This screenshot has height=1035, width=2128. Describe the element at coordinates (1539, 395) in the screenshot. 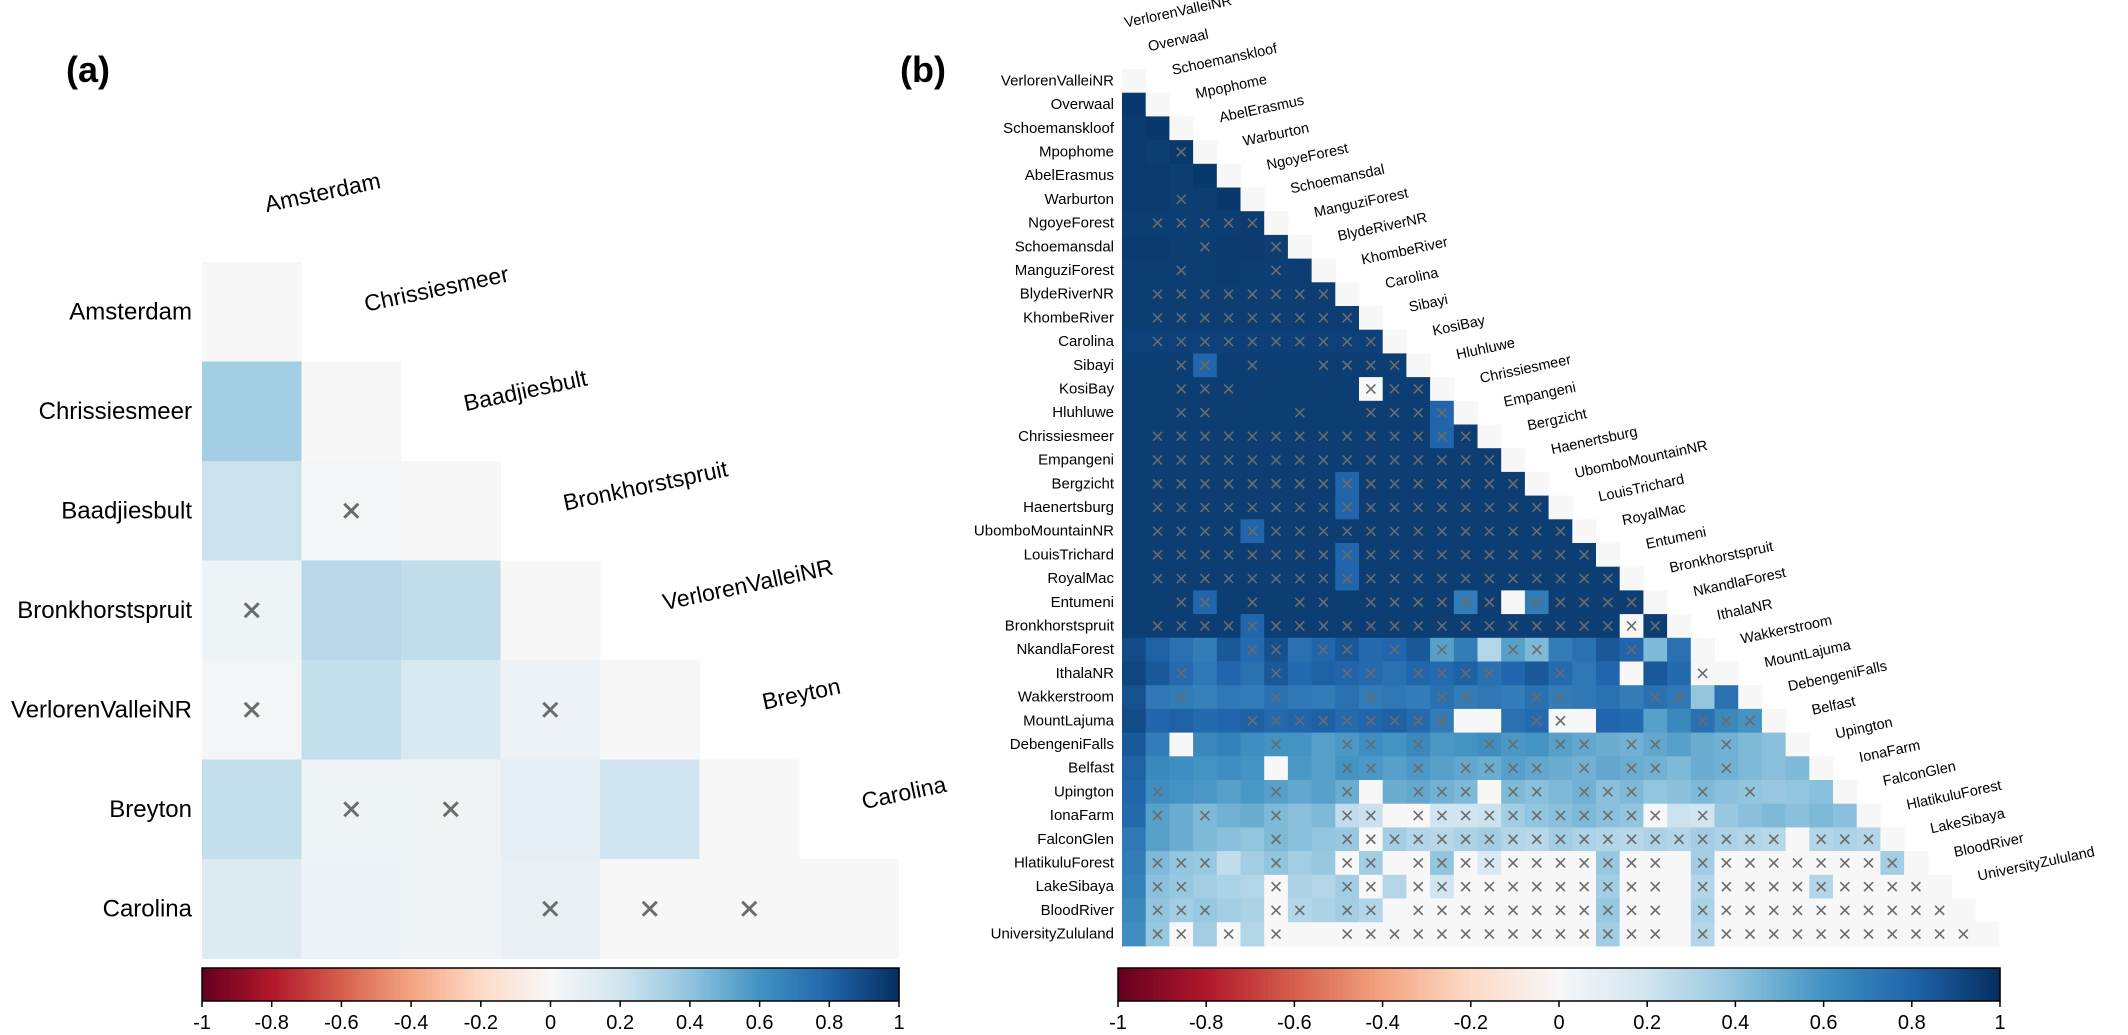

I see `panel-b-column-label: Empangeni` at that location.